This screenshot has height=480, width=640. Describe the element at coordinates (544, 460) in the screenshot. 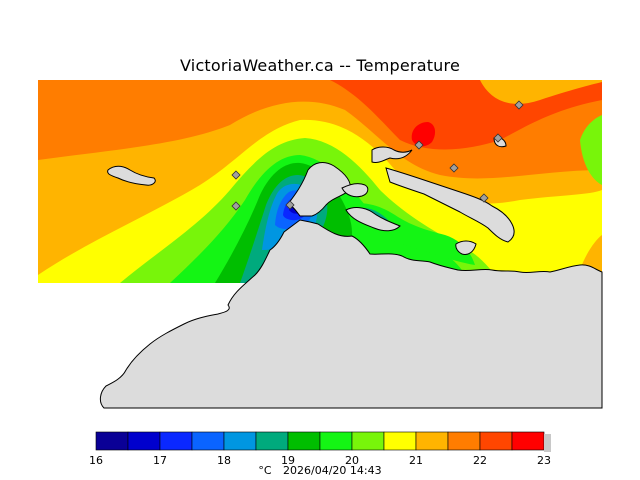

I see `legend-tick-label: 23` at that location.